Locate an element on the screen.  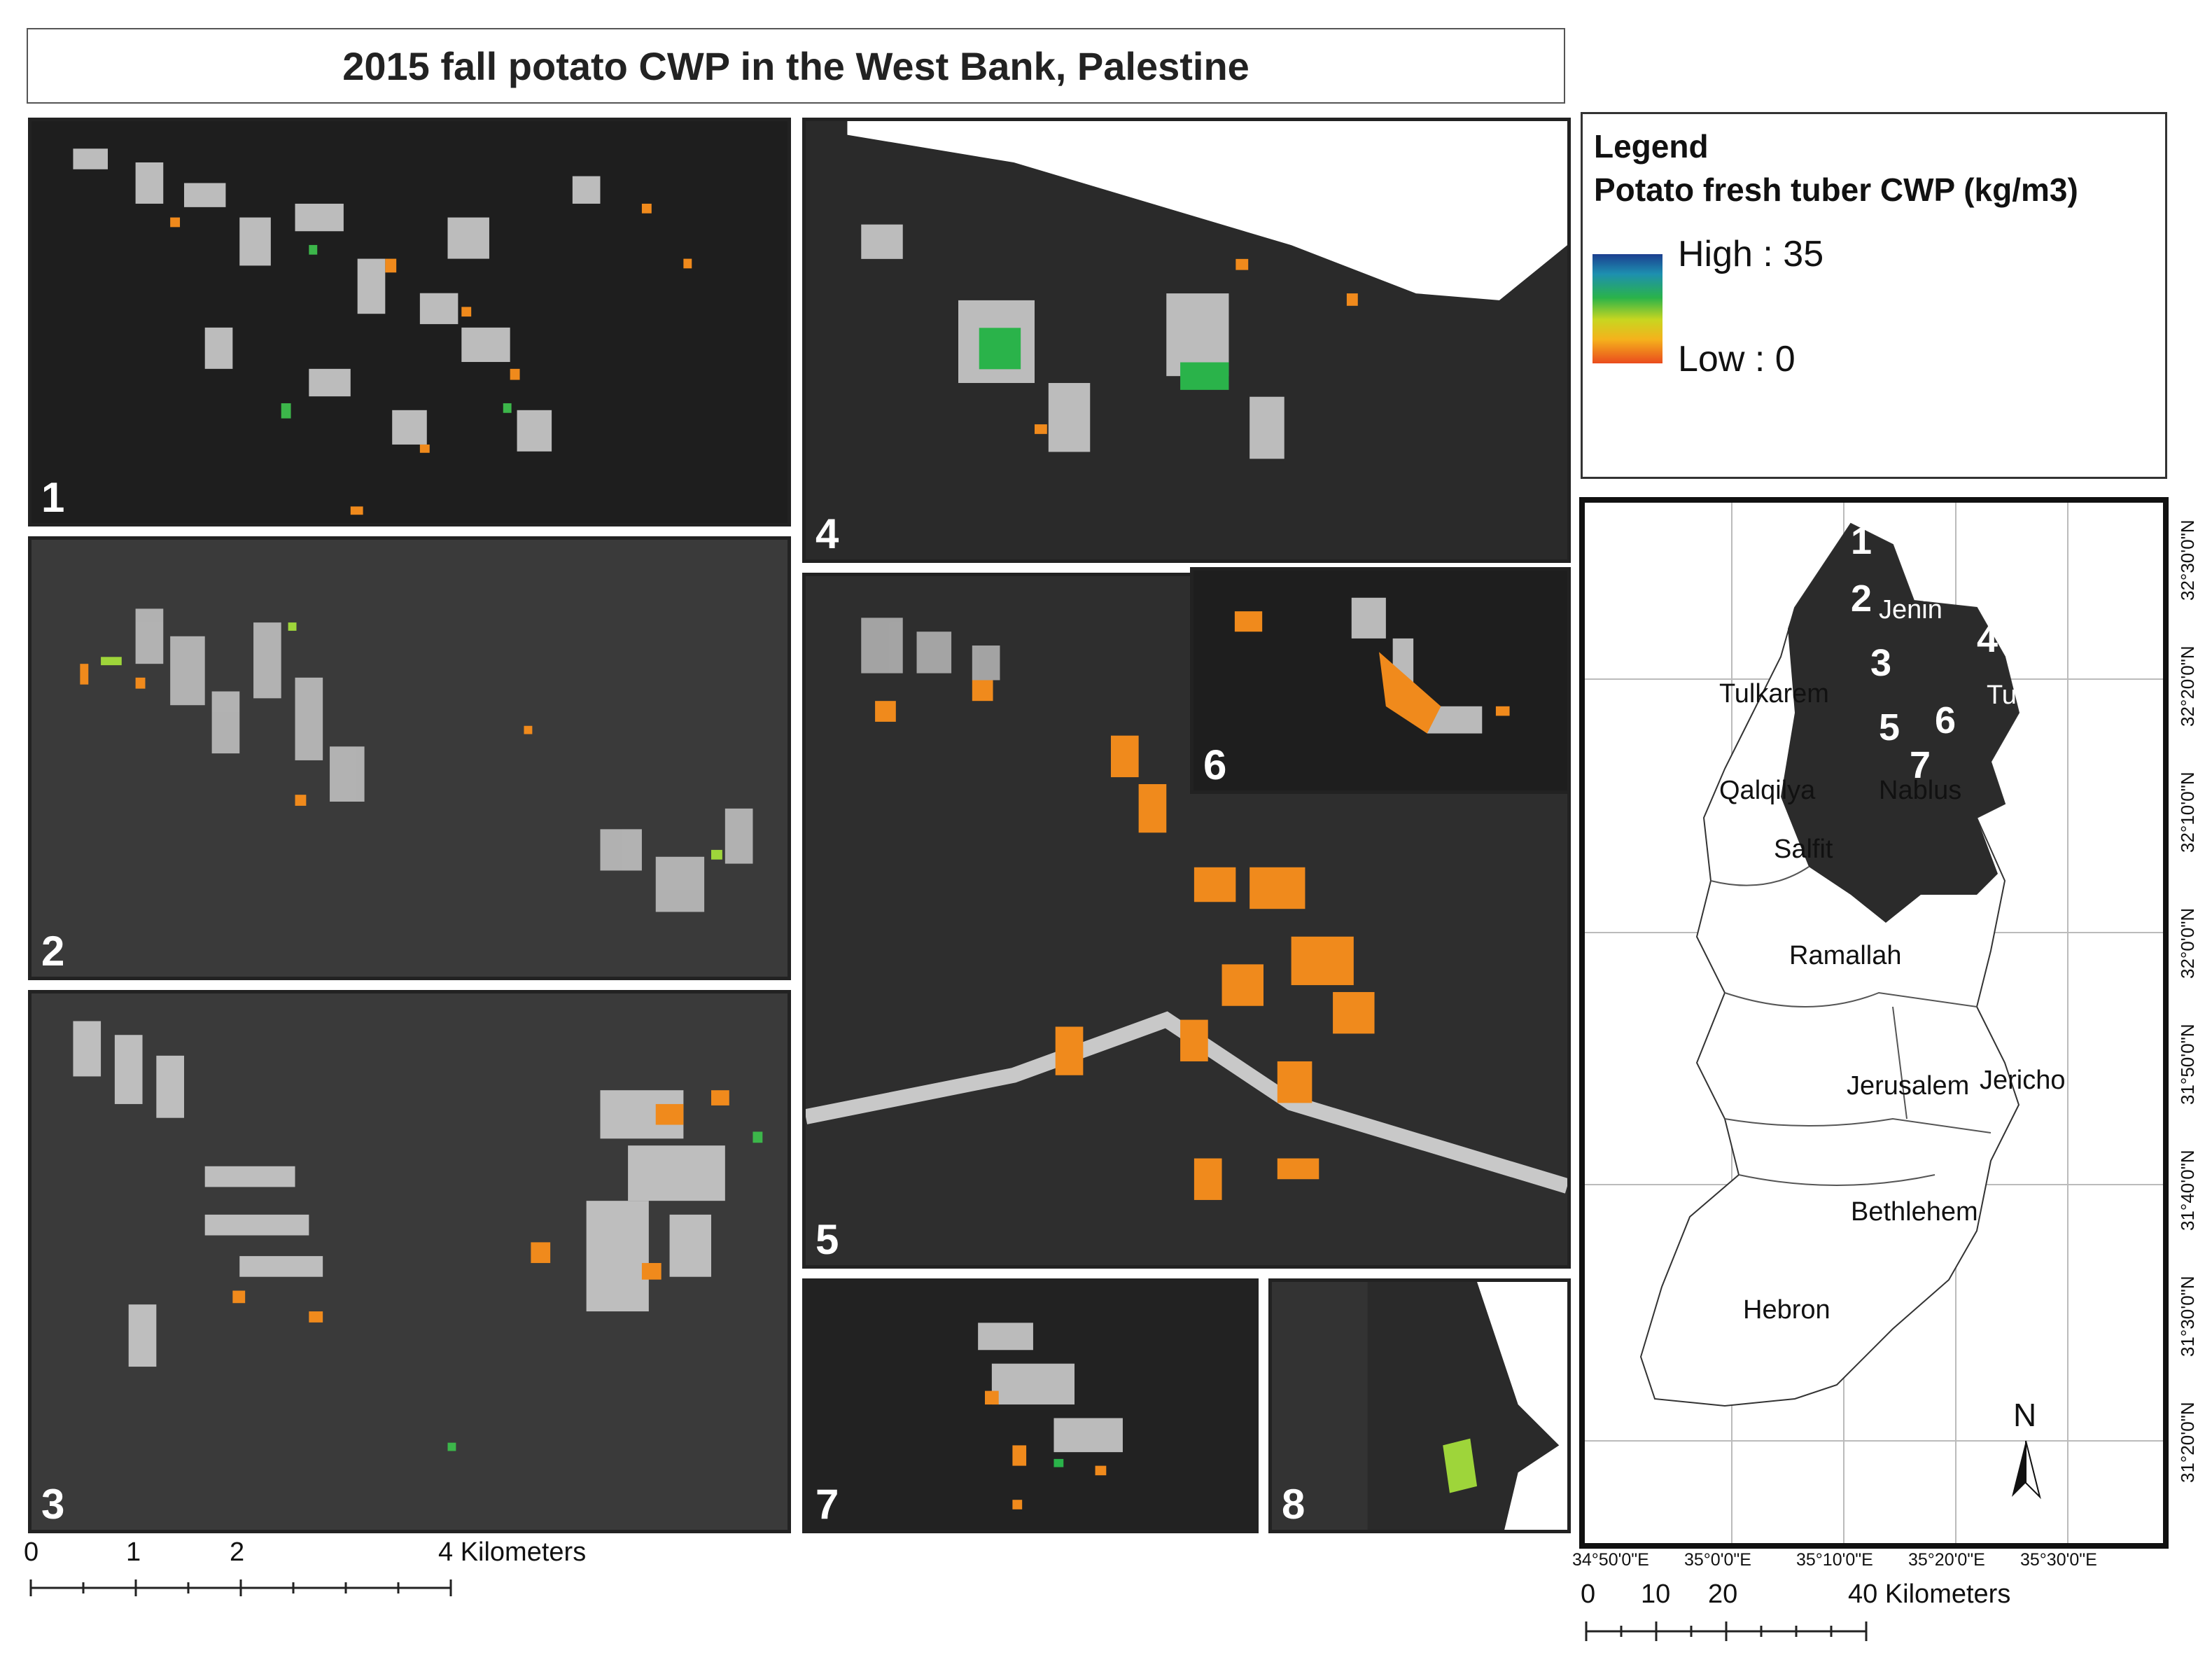
panel-8: 8 is located at coordinates (1419, 1405).